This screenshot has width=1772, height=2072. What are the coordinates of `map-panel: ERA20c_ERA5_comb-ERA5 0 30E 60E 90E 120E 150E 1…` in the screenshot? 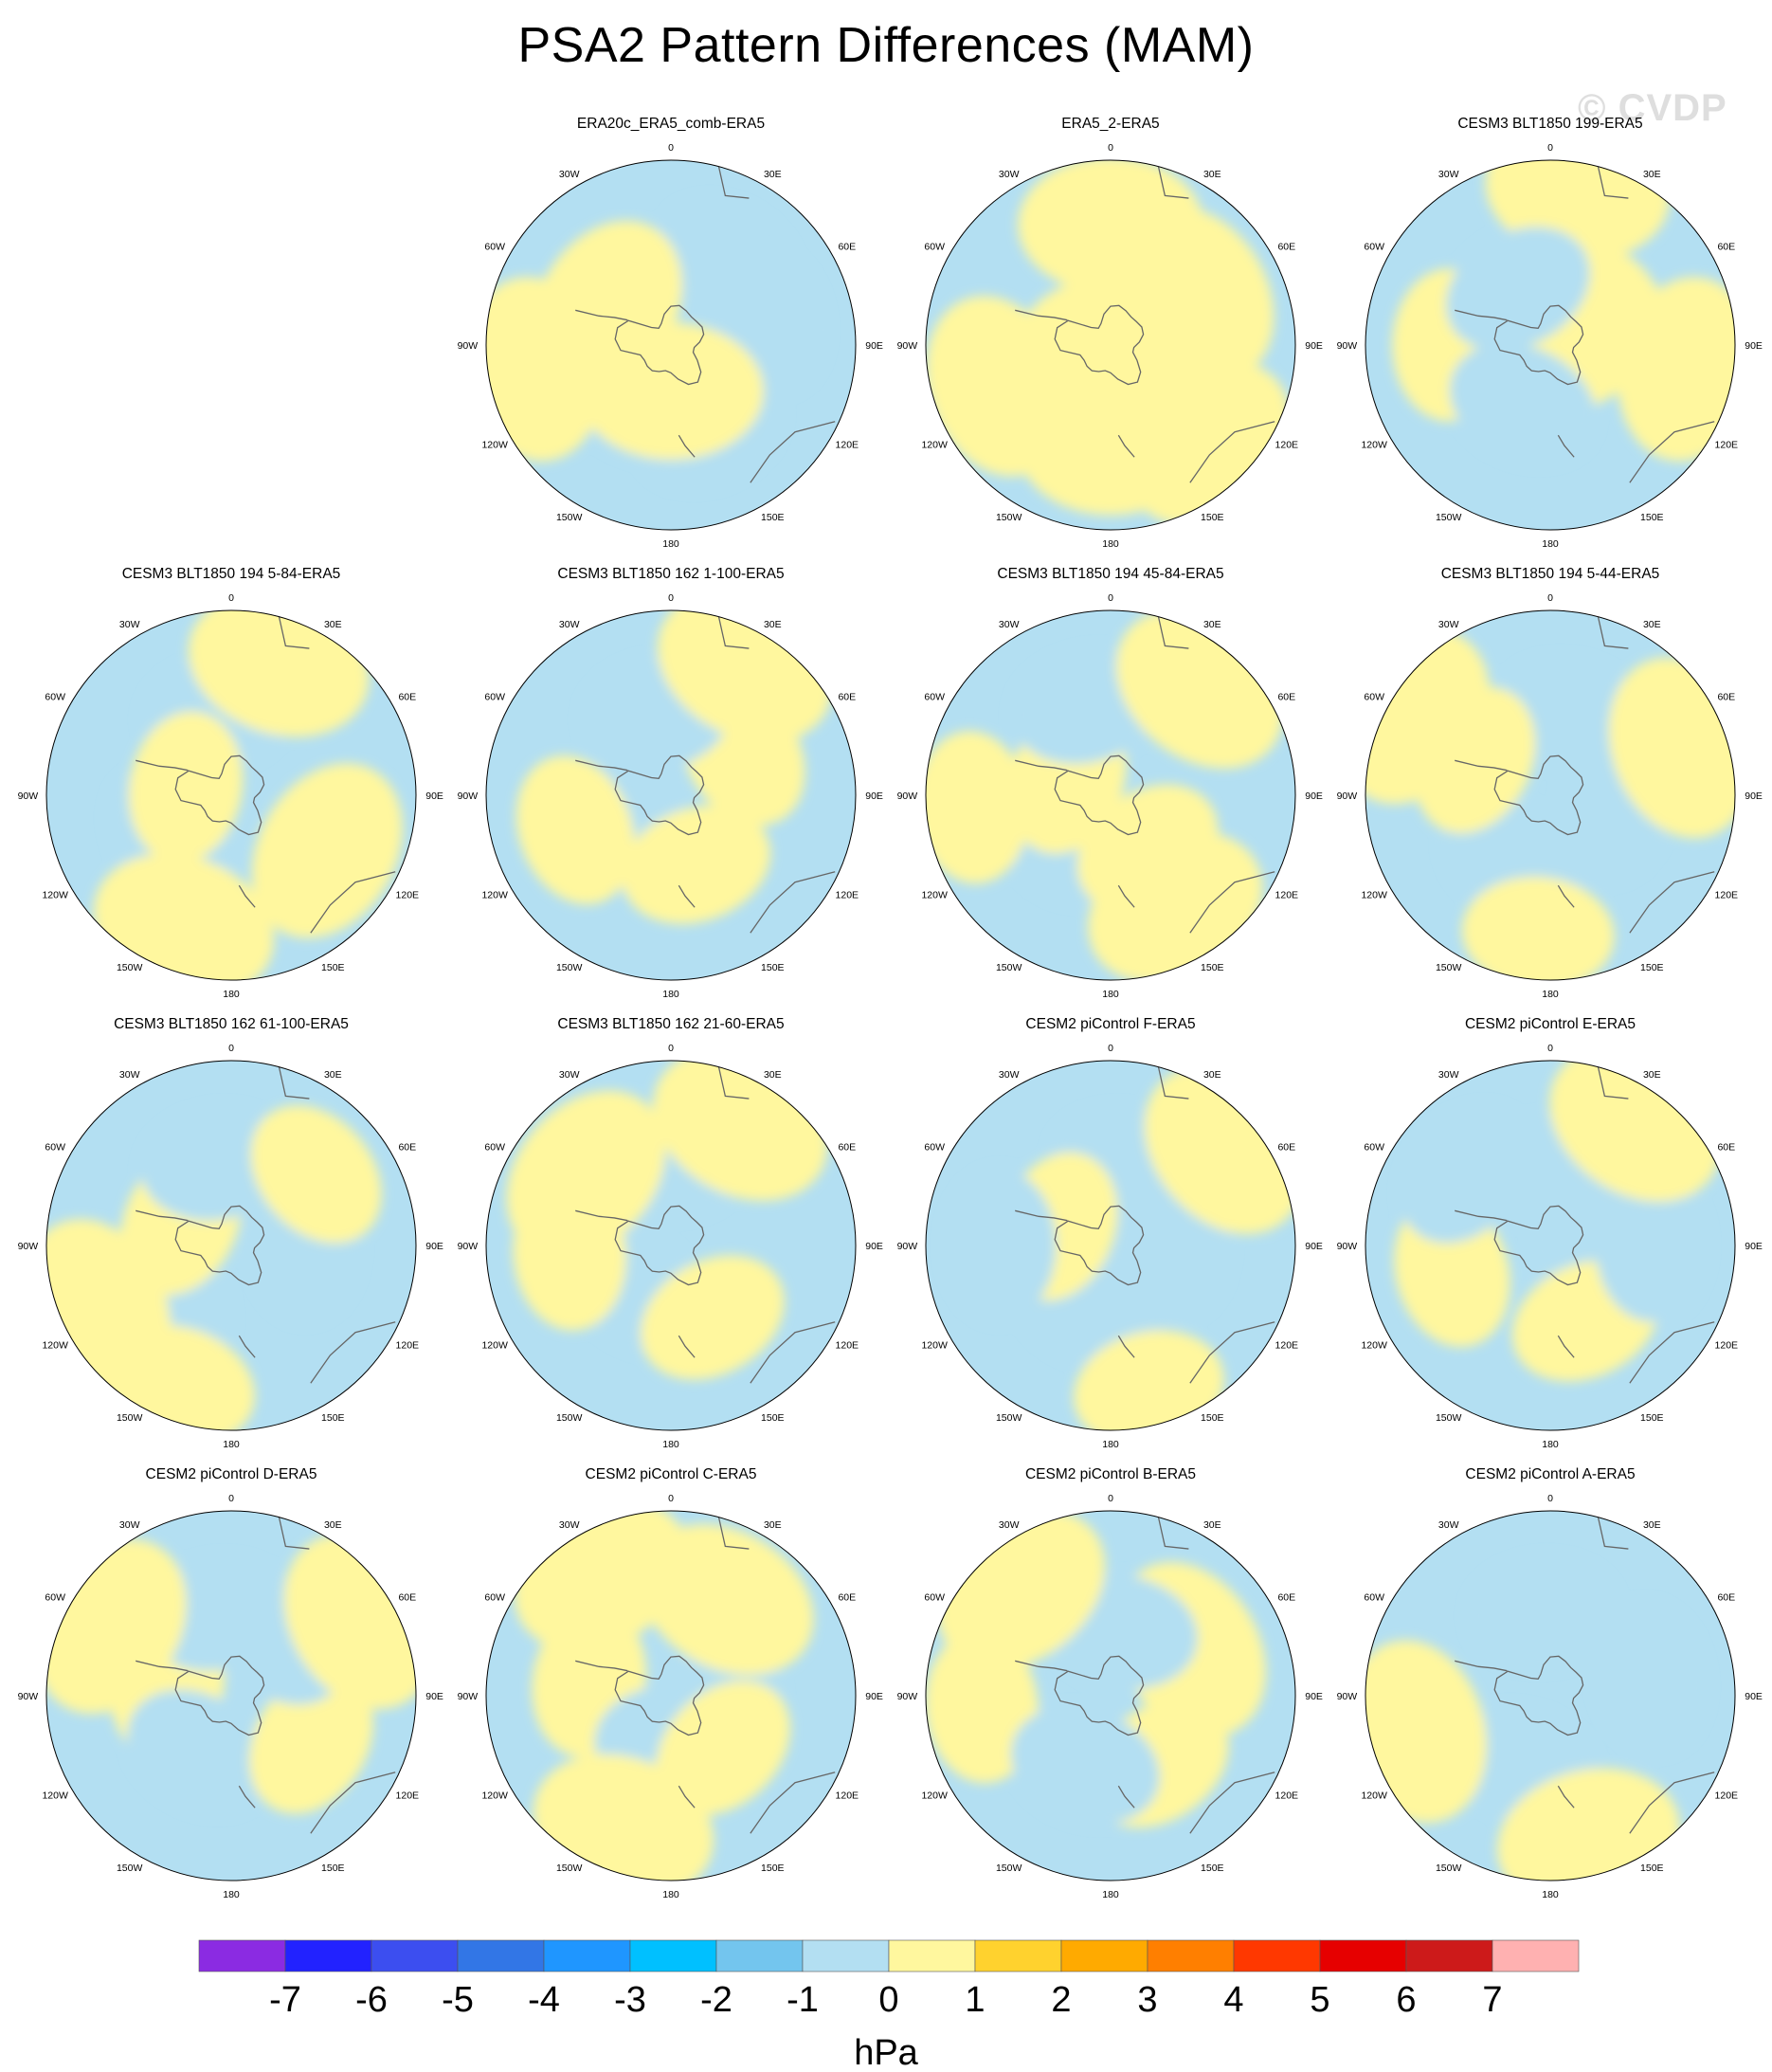 It's located at (671, 338).